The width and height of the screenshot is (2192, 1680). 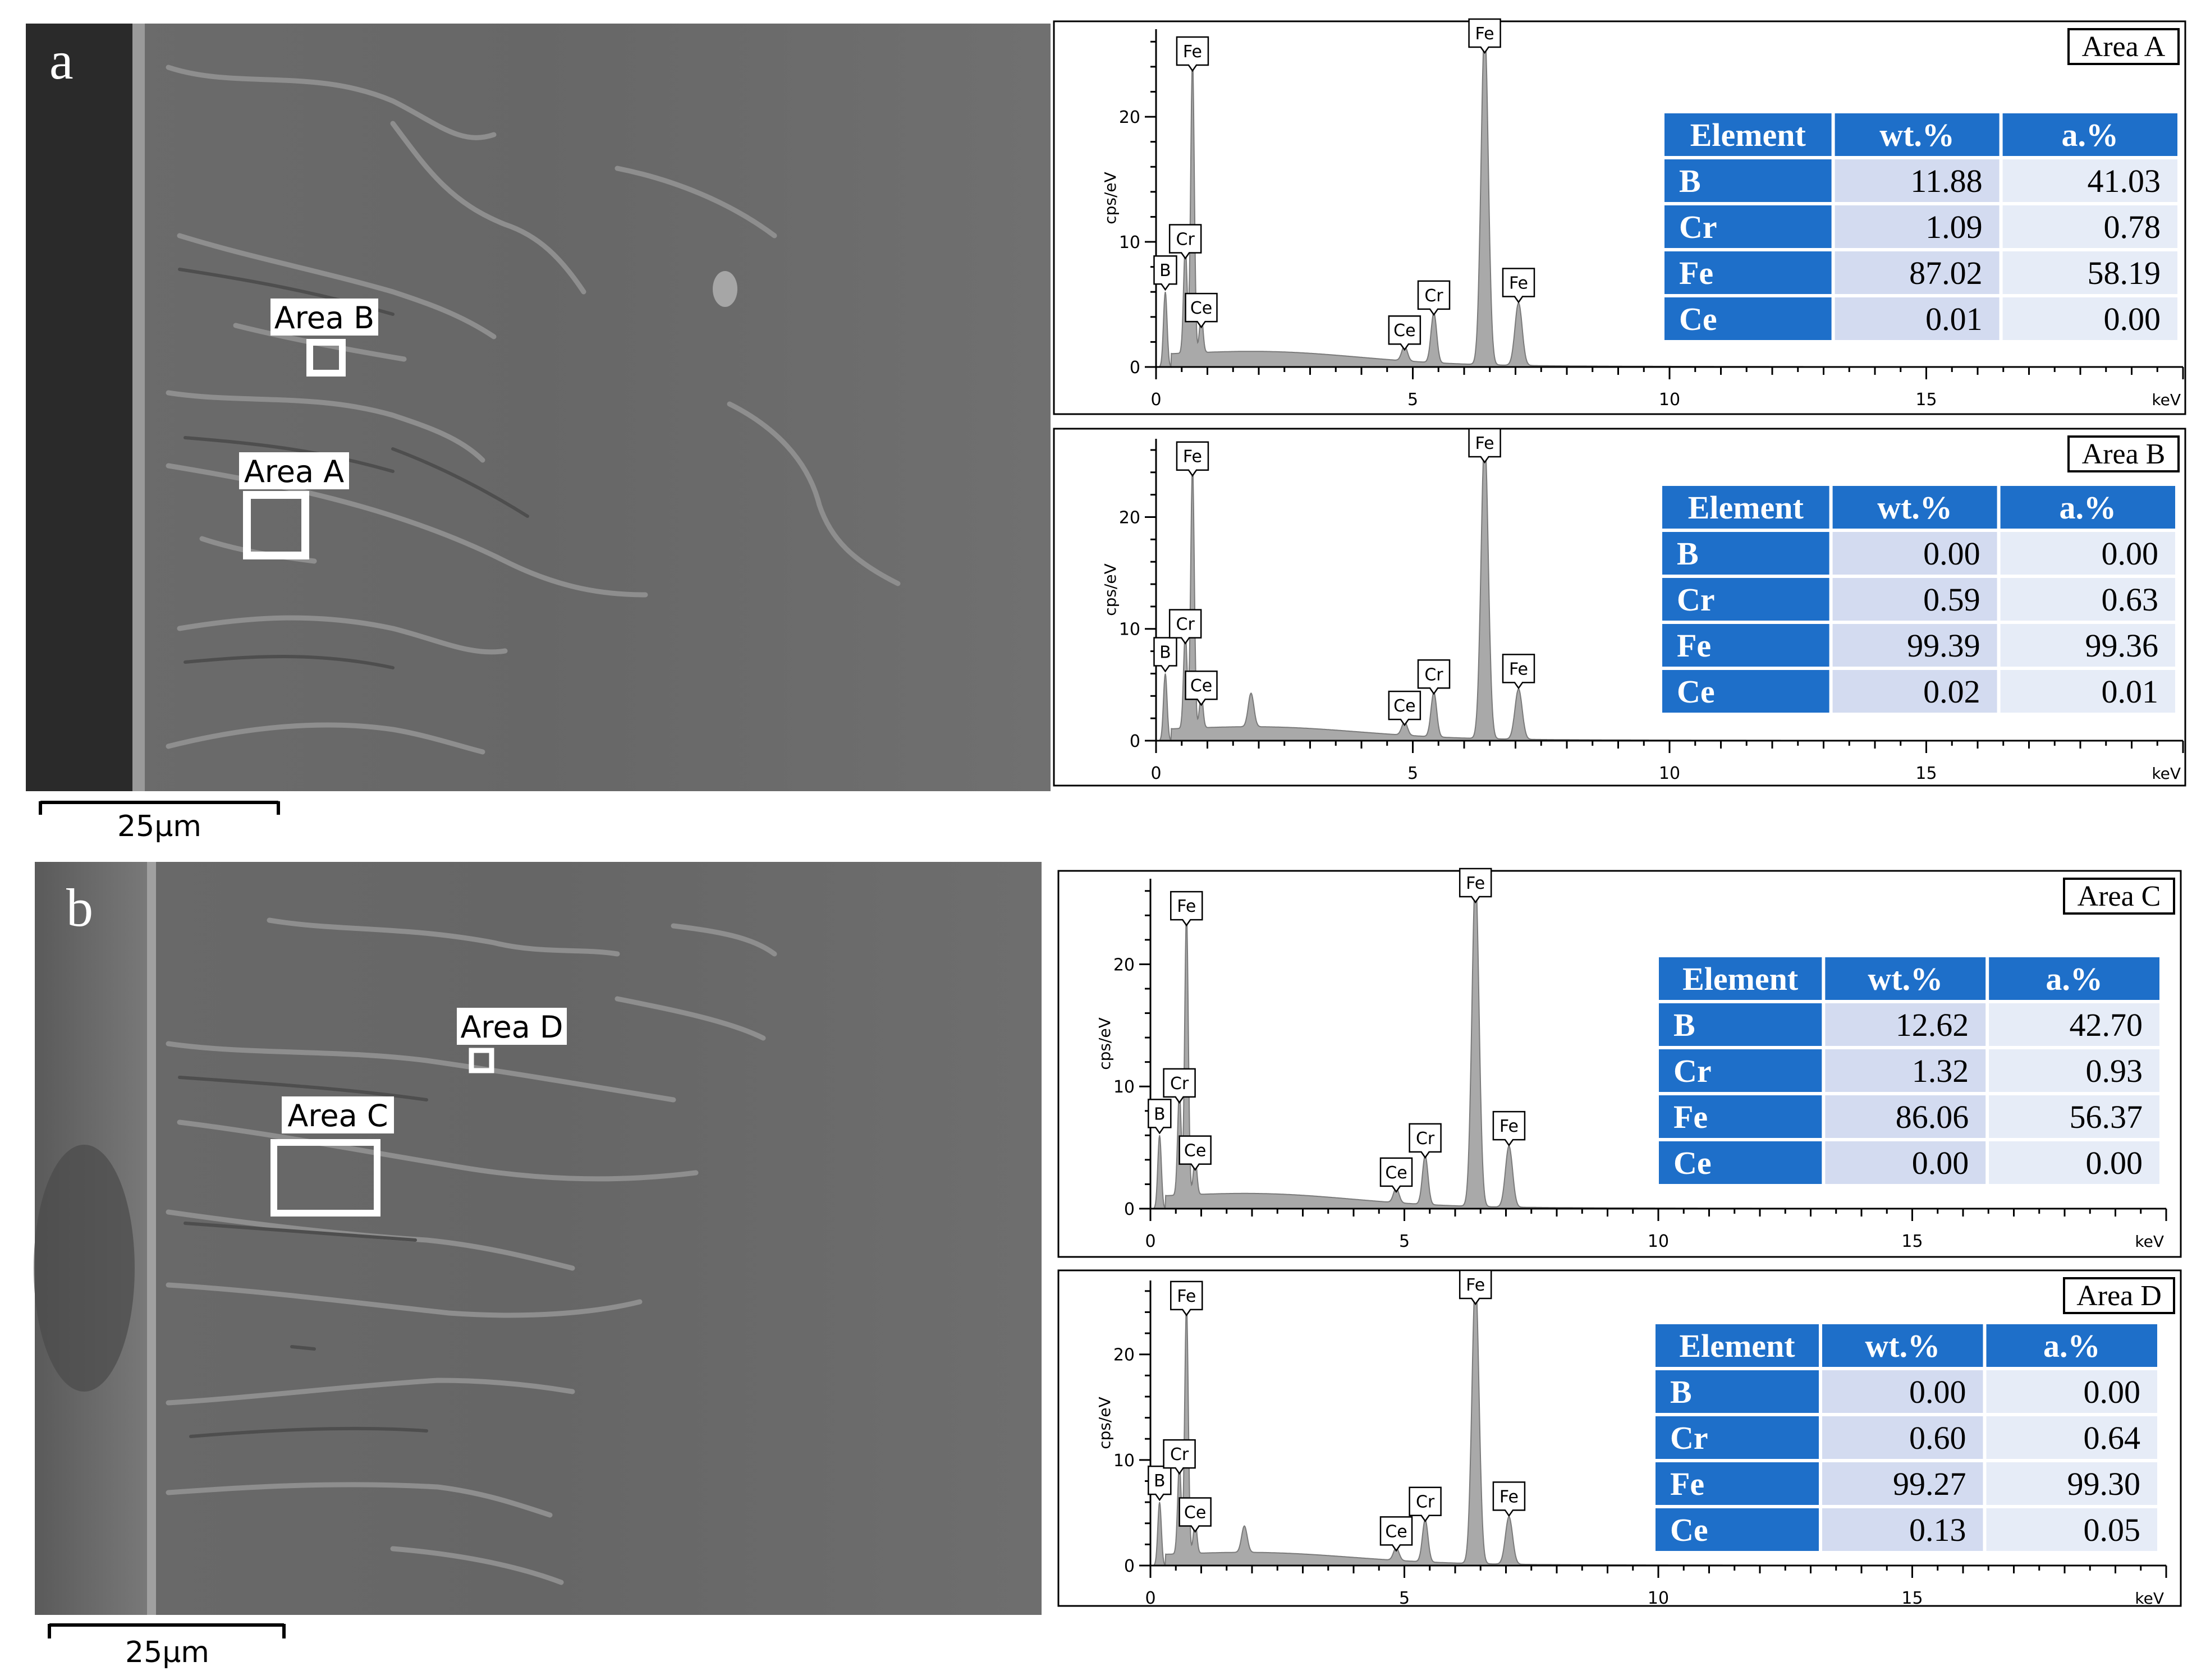 I want to click on panel-label-b: b, so click(x=79, y=908).